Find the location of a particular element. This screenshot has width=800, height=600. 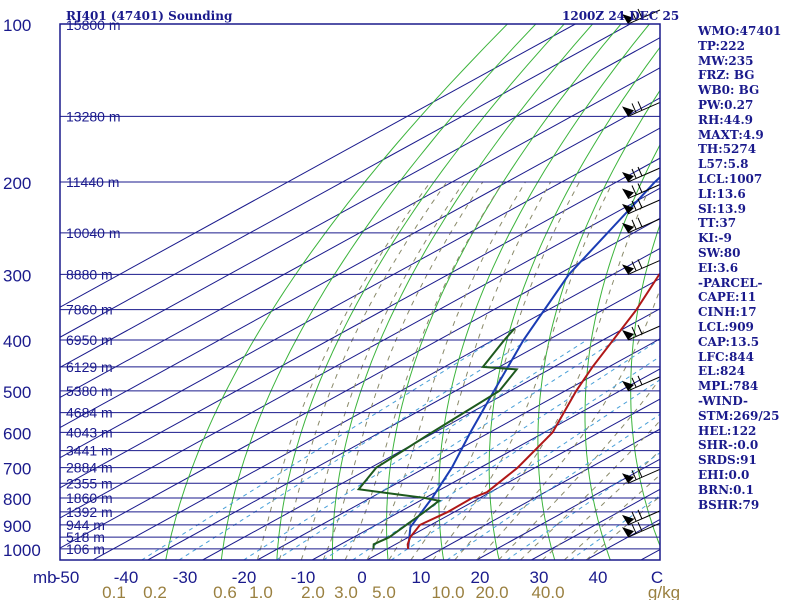

index-item: EL:824 is located at coordinates (722, 371).